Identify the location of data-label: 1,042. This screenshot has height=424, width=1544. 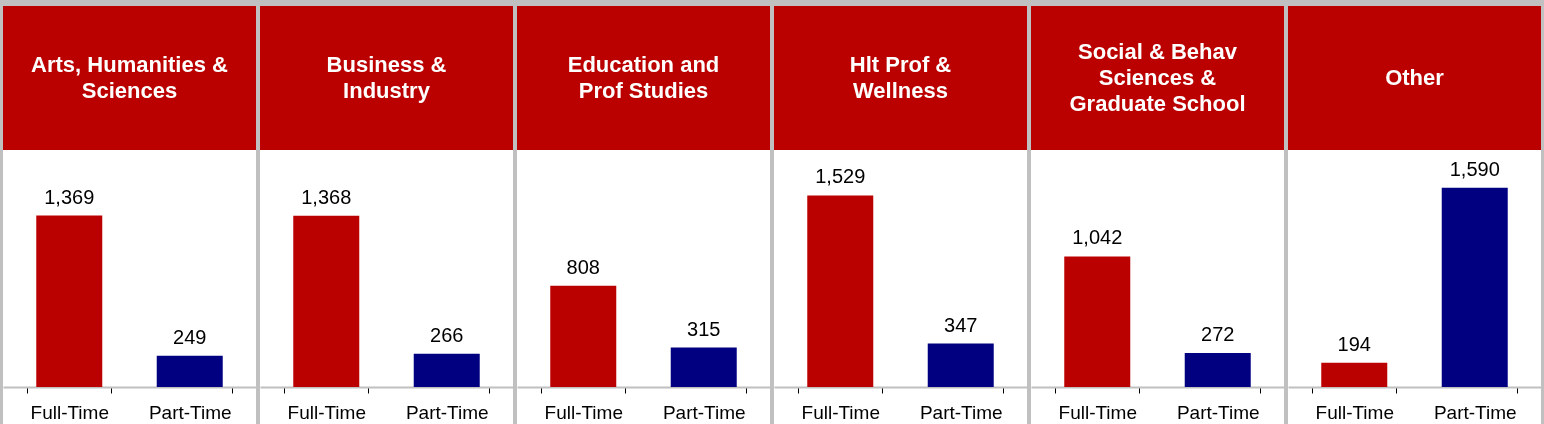
(1097, 237).